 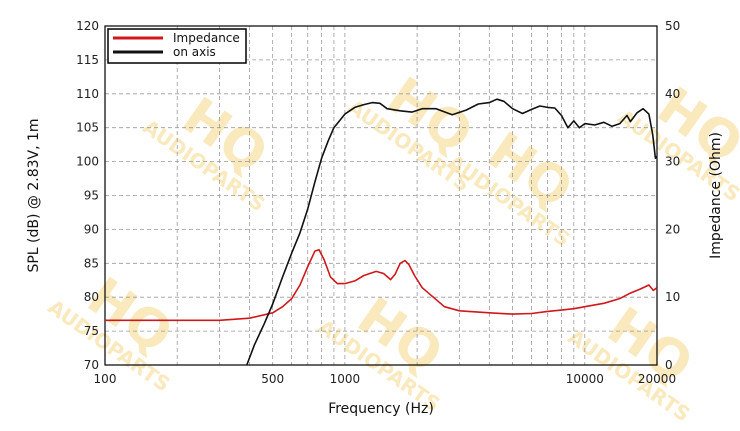 What do you see at coordinates (87, 94) in the screenshot?
I see `y-tick-label: 110` at bounding box center [87, 94].